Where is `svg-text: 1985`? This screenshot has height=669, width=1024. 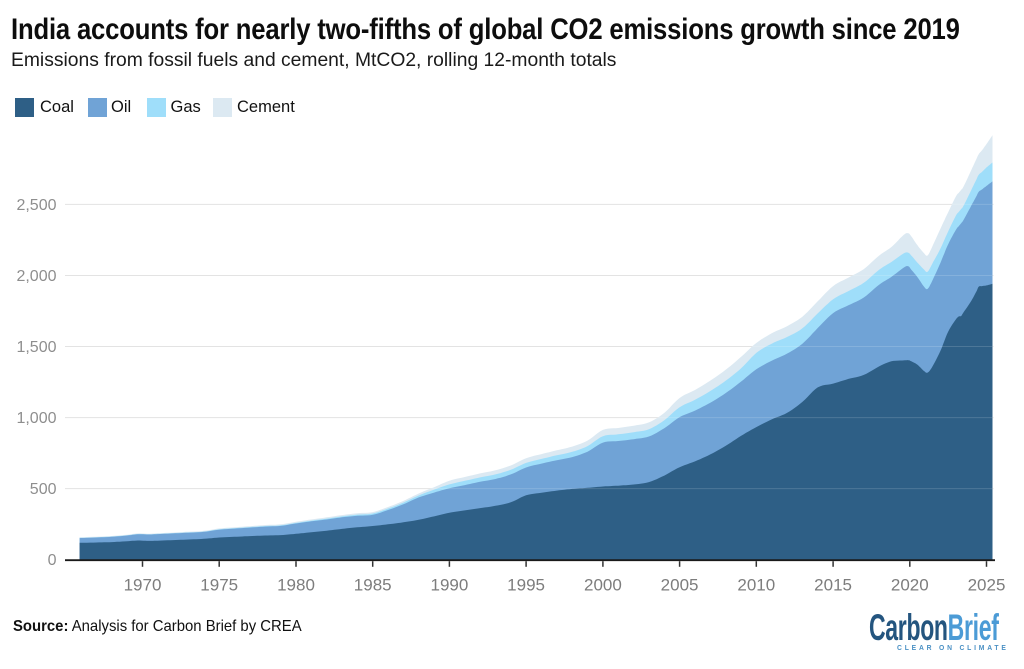
svg-text: 1985 is located at coordinates (373, 585).